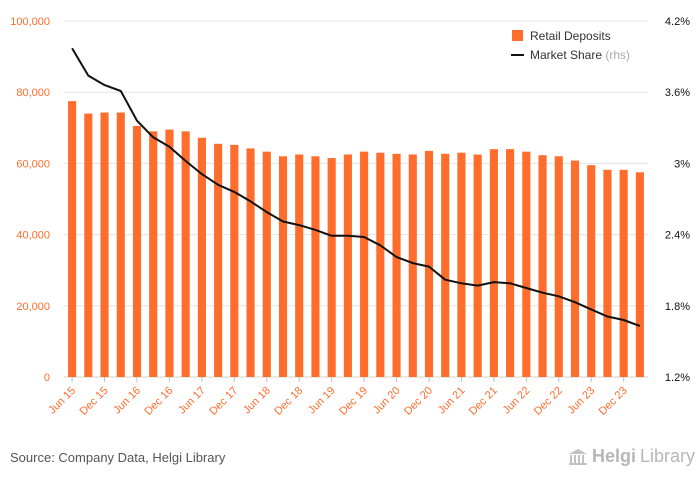  I want to click on x-axis-tick-label: Jun 17, so click(192, 401).